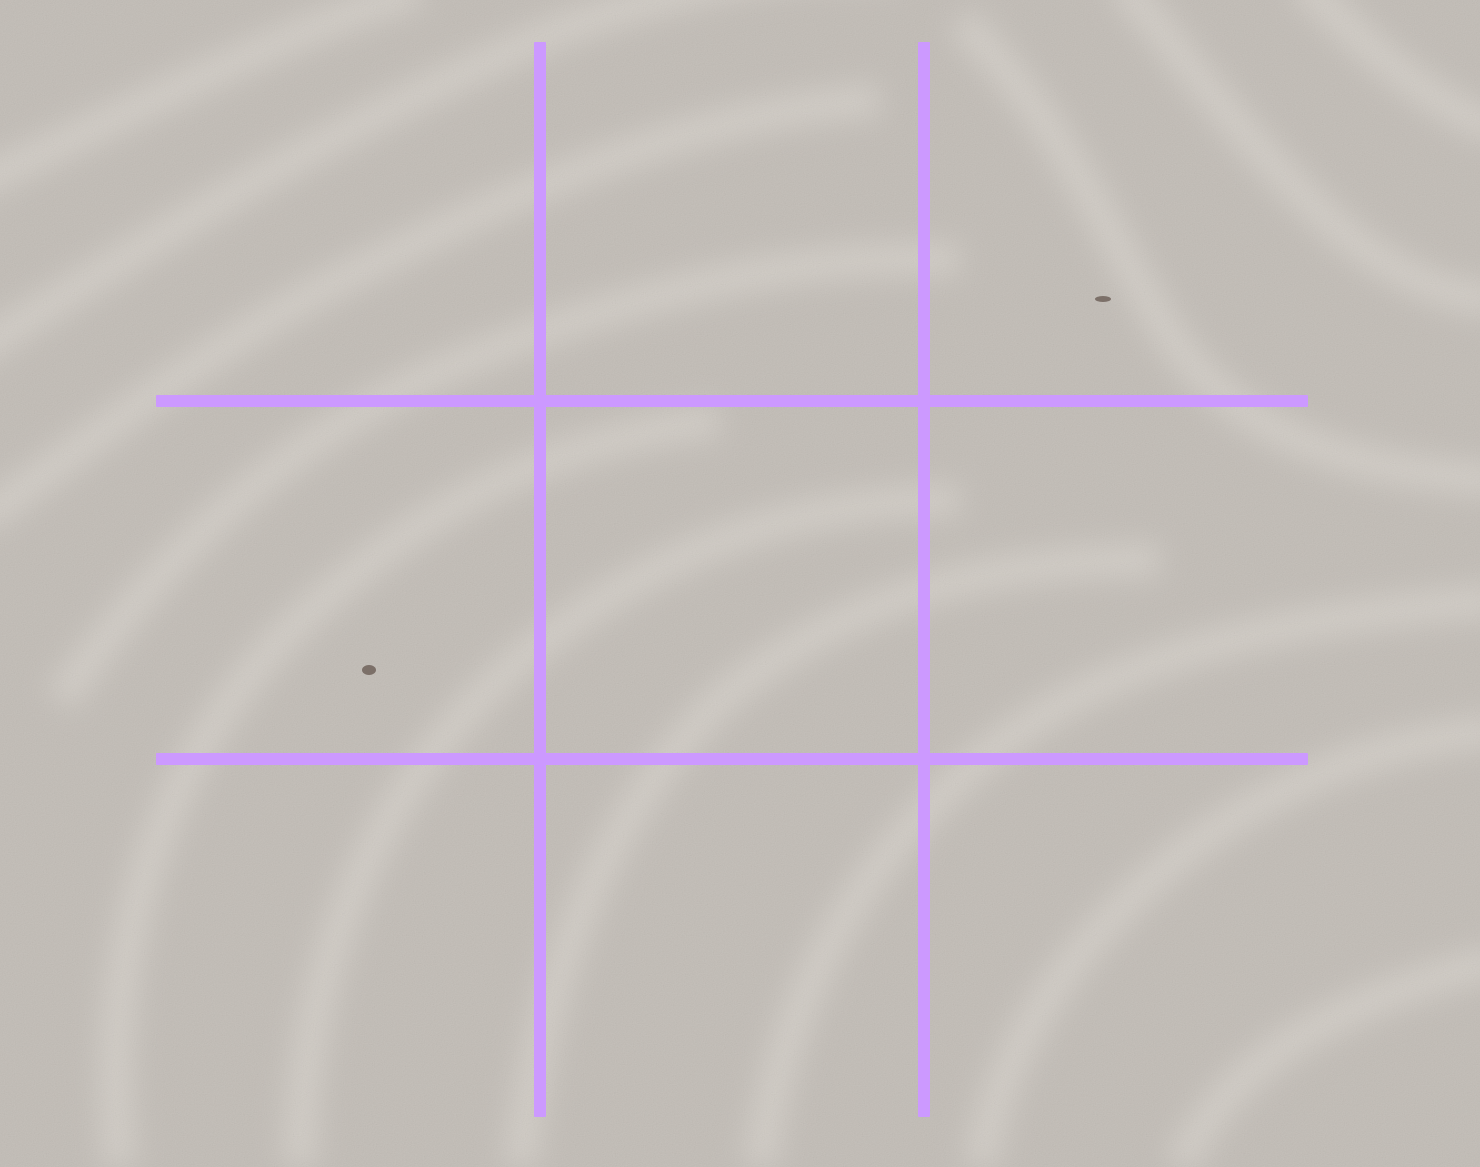 This screenshot has height=1167, width=1480. What do you see at coordinates (924, 579) in the screenshot?
I see `grid-line-vertical-right` at bounding box center [924, 579].